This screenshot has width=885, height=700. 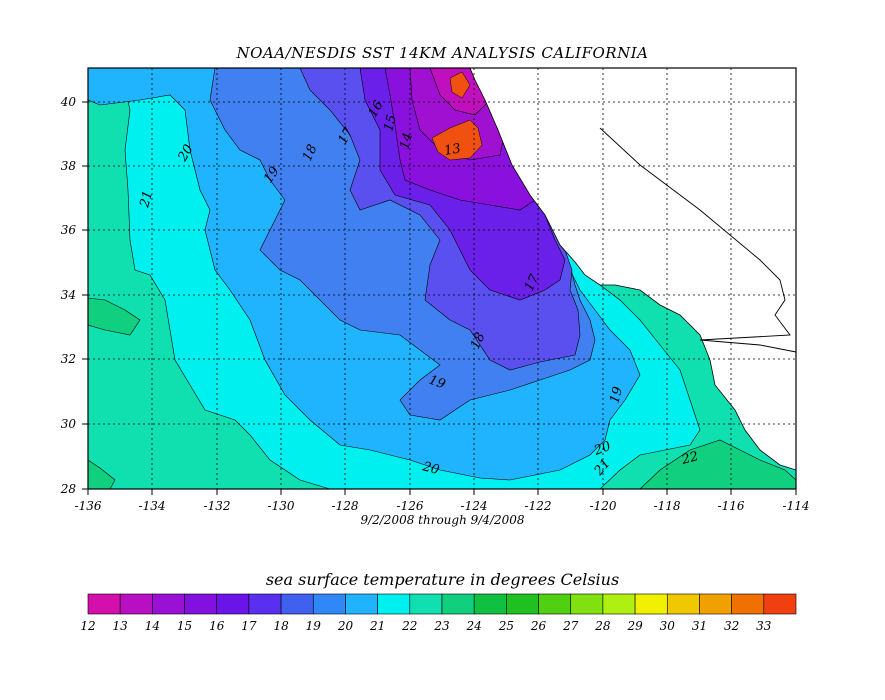 What do you see at coordinates (731, 626) in the screenshot?
I see `colorbar-label: 32` at bounding box center [731, 626].